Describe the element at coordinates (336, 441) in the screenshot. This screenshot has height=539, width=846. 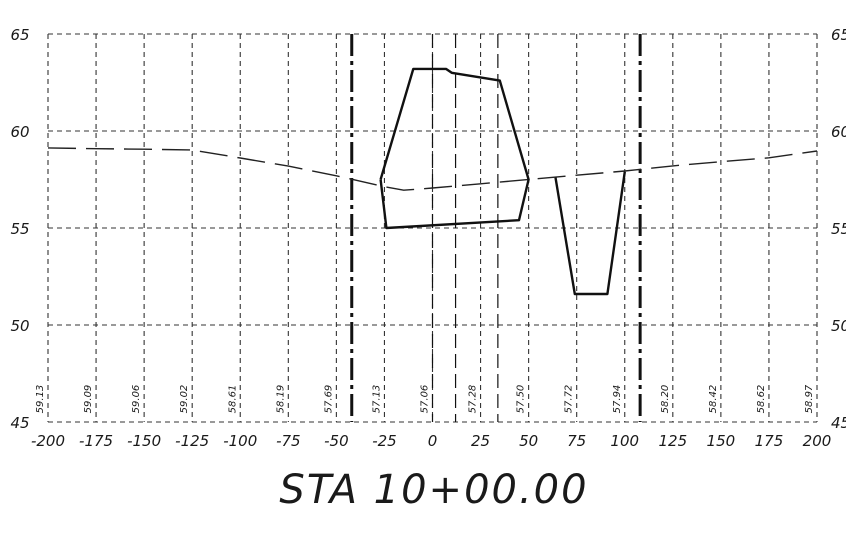
I see `x-tick-label: -50` at that location.